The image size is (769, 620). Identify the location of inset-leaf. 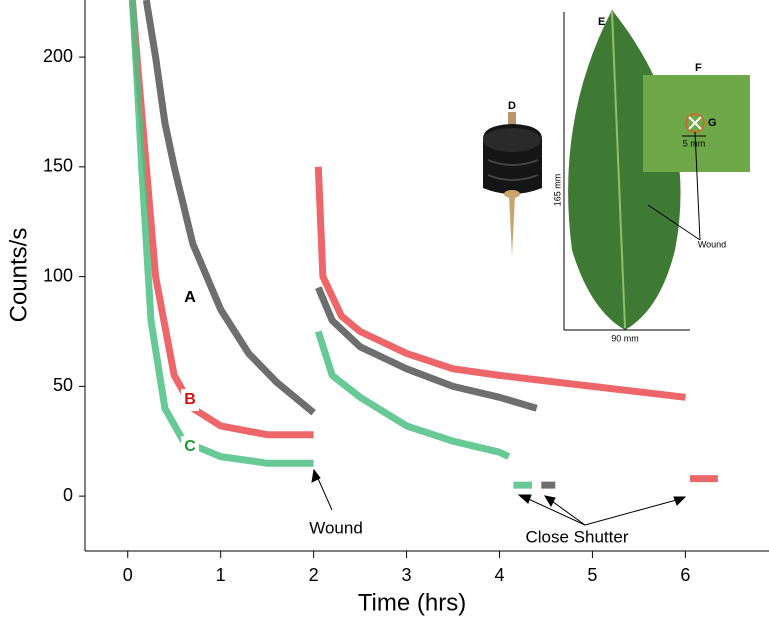
(656, 170).